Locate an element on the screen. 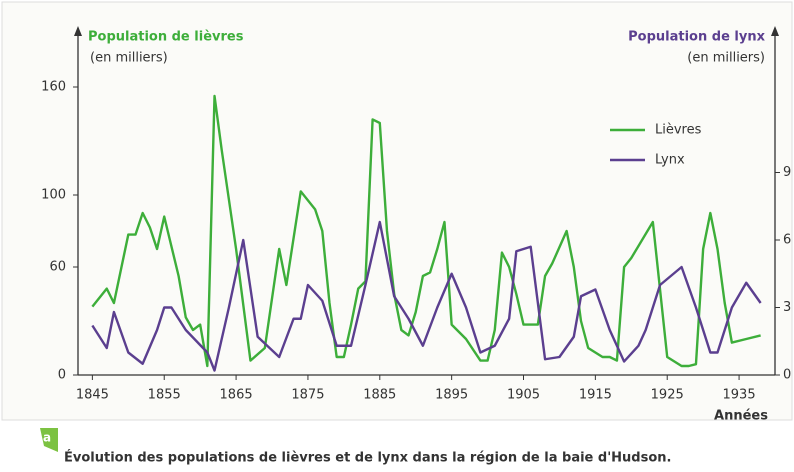 This screenshot has height=472, width=794. y2-tick-label: 0 is located at coordinates (787, 375).